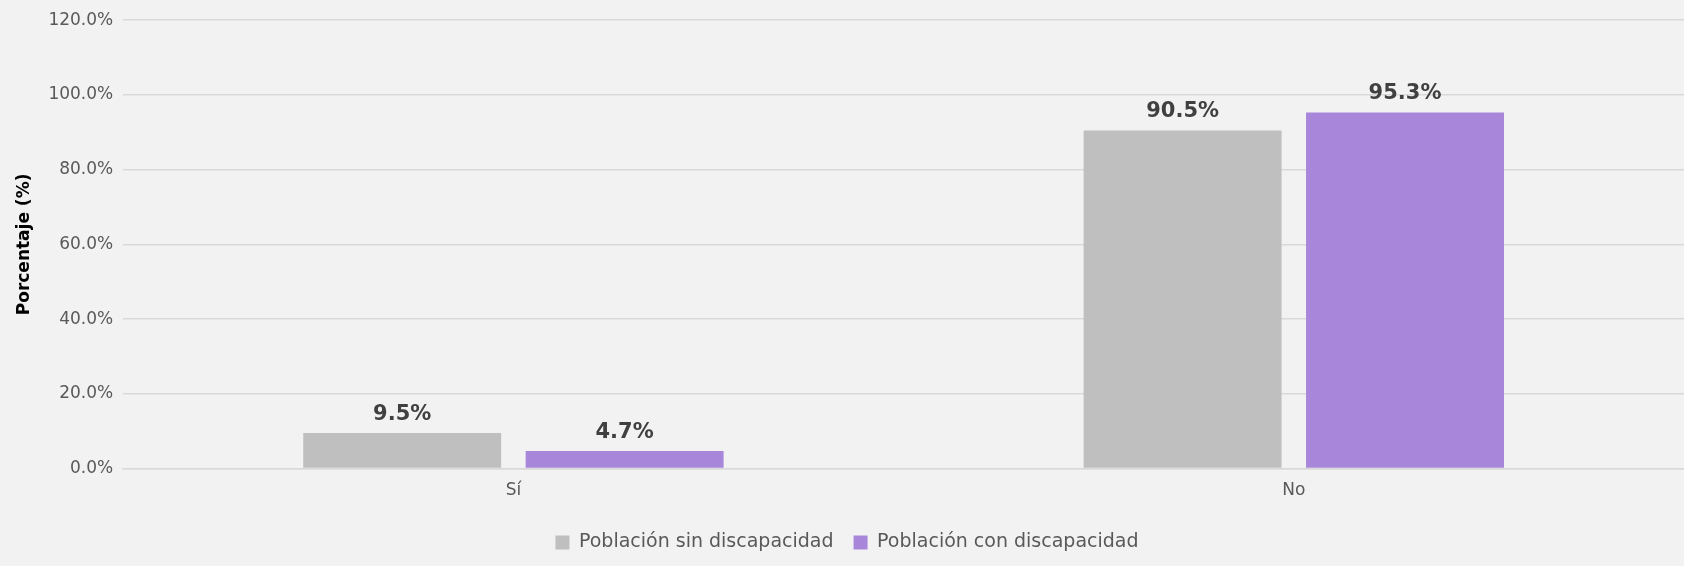  What do you see at coordinates (1008, 540) in the screenshot?
I see `legend-label: Población con discapacidad` at bounding box center [1008, 540].